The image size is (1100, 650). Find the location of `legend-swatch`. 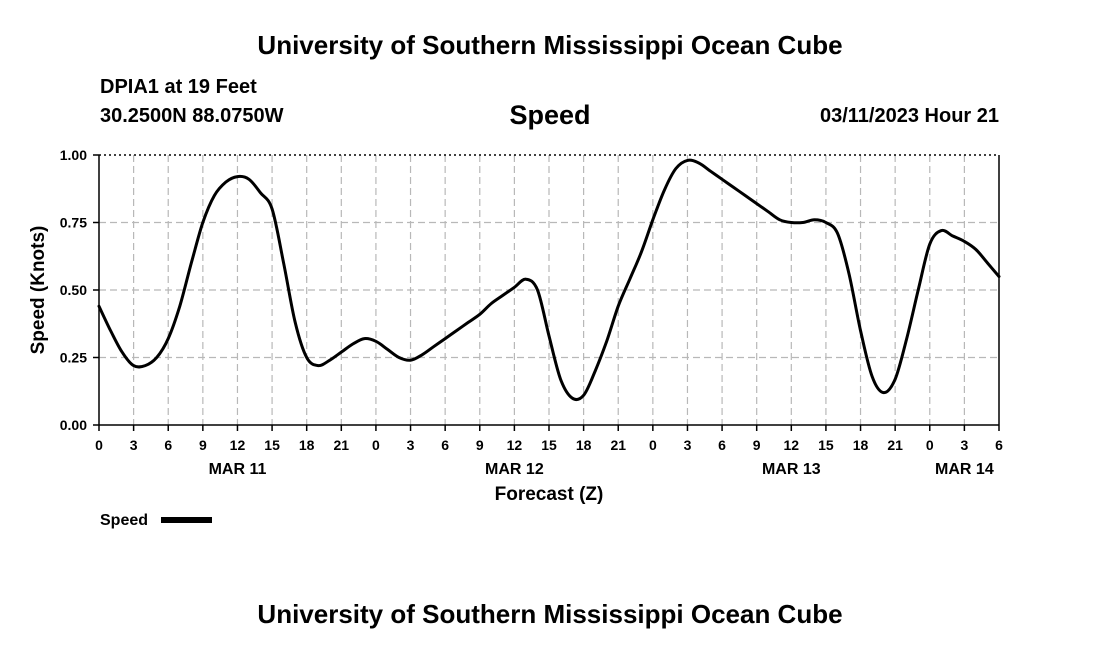

legend-swatch is located at coordinates (186, 520).